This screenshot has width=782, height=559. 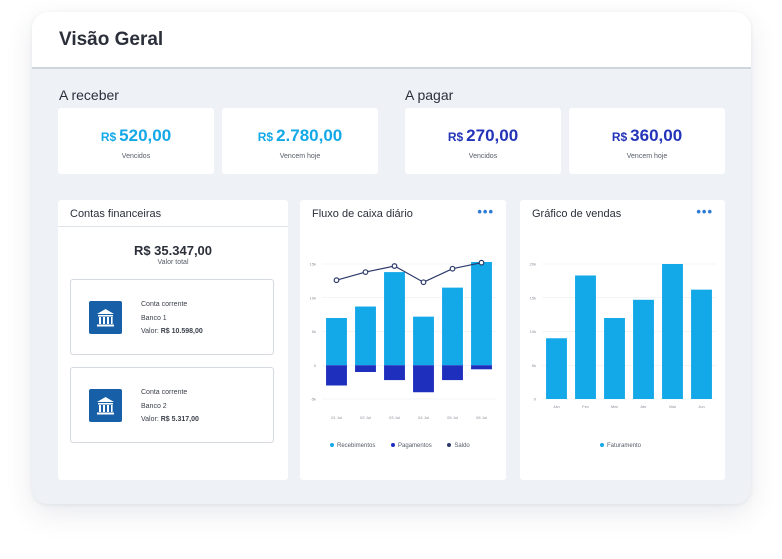 What do you see at coordinates (533, 264) in the screenshot?
I see `y-tick-label: 20k` at bounding box center [533, 264].